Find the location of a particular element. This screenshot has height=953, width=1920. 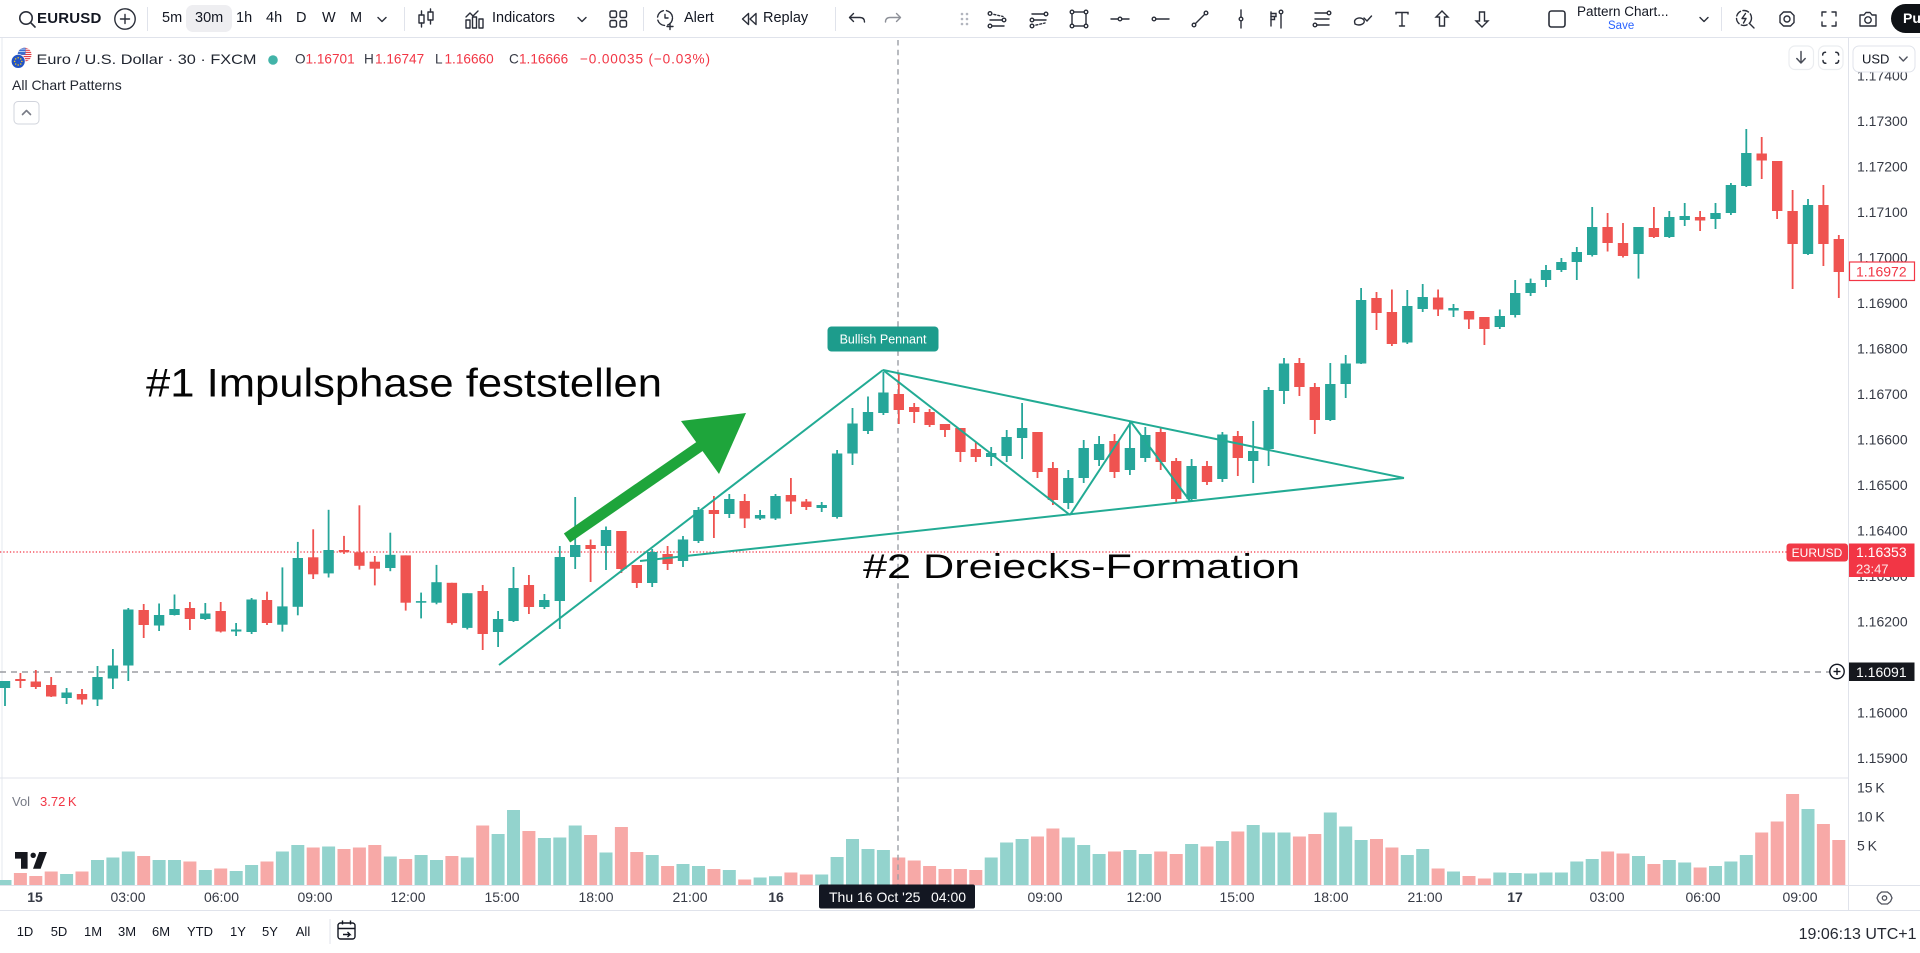

svg-text: 1.16600 is located at coordinates (1882, 440).